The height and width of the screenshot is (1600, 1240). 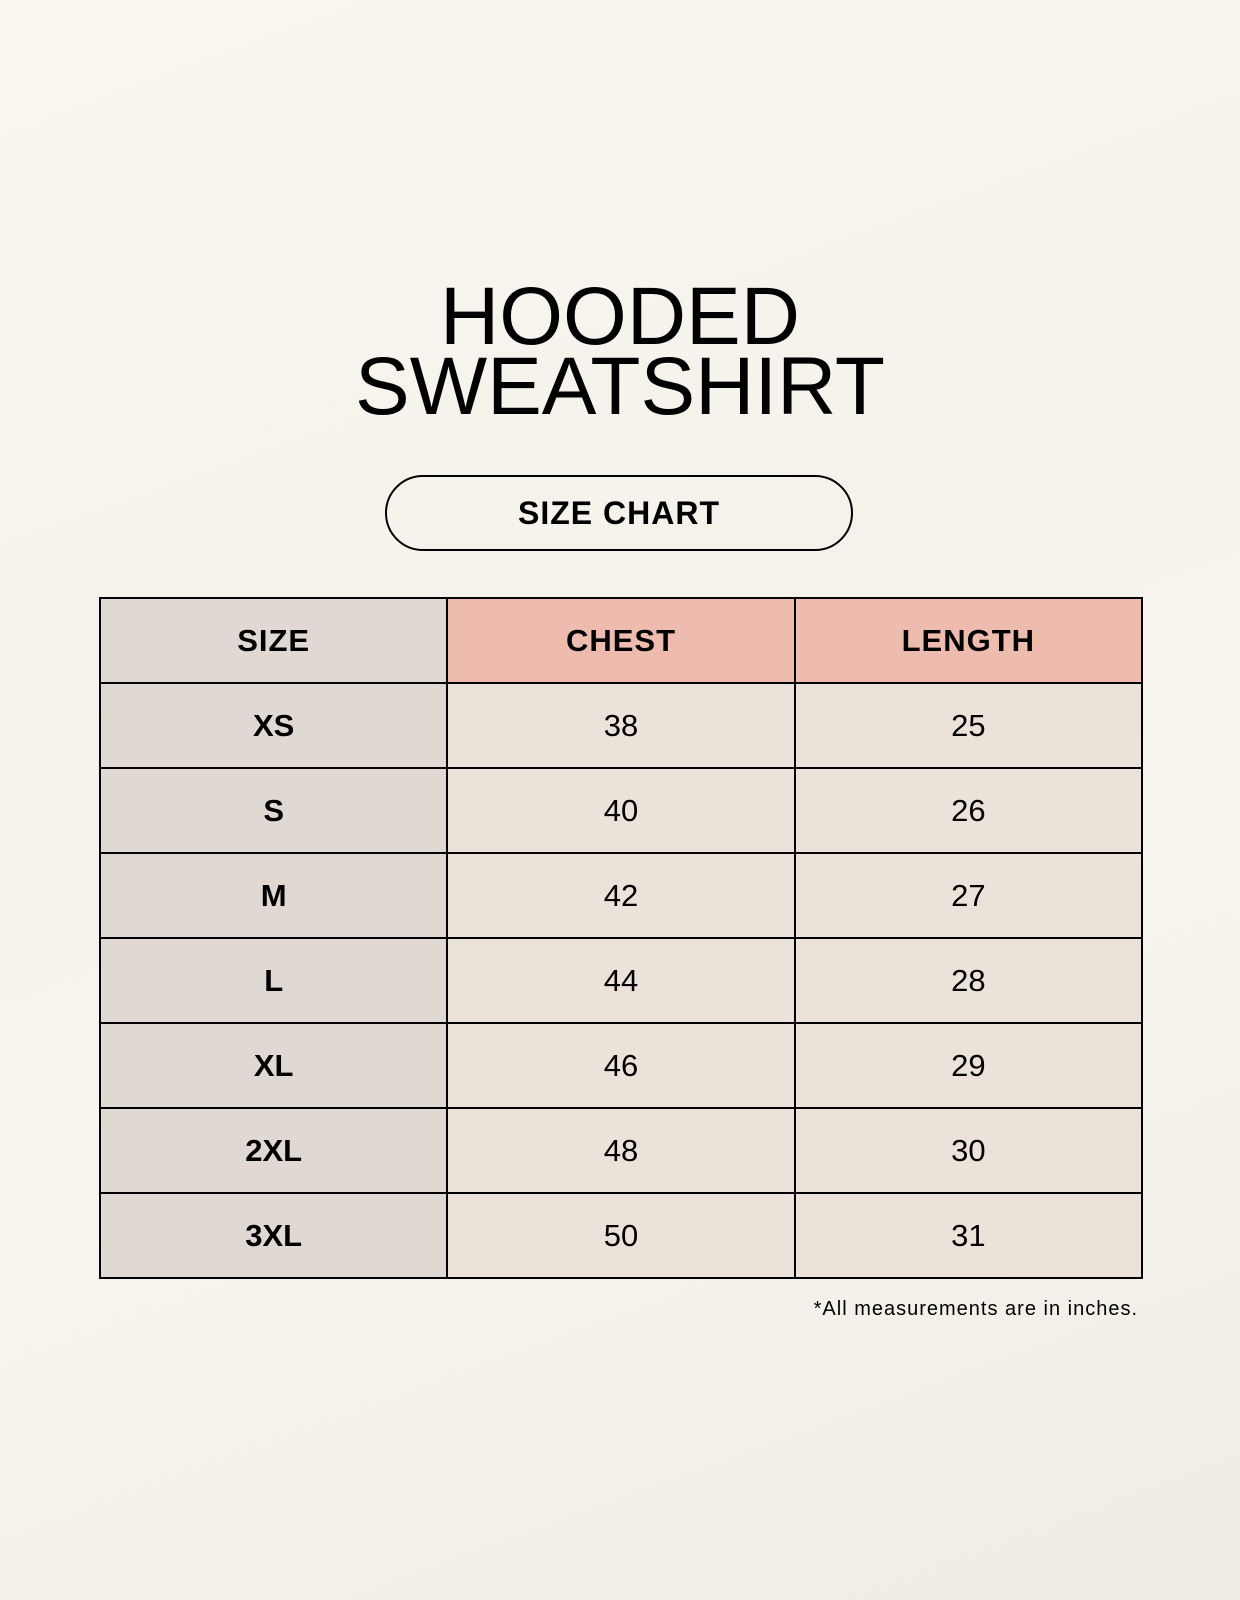 What do you see at coordinates (968, 895) in the screenshot?
I see `cell-length: 27` at bounding box center [968, 895].